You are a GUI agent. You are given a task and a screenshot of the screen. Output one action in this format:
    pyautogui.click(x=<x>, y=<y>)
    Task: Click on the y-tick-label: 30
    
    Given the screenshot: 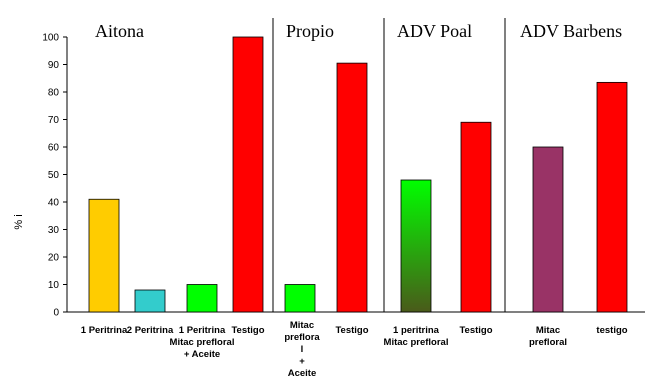 What is the action you would take?
    pyautogui.click(x=54, y=230)
    